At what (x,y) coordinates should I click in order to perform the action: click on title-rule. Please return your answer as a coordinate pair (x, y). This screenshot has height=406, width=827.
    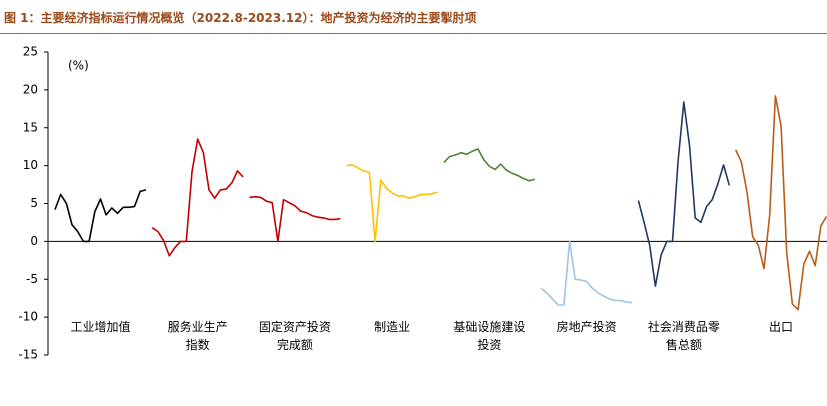
    Looking at the image, I should click on (413, 33).